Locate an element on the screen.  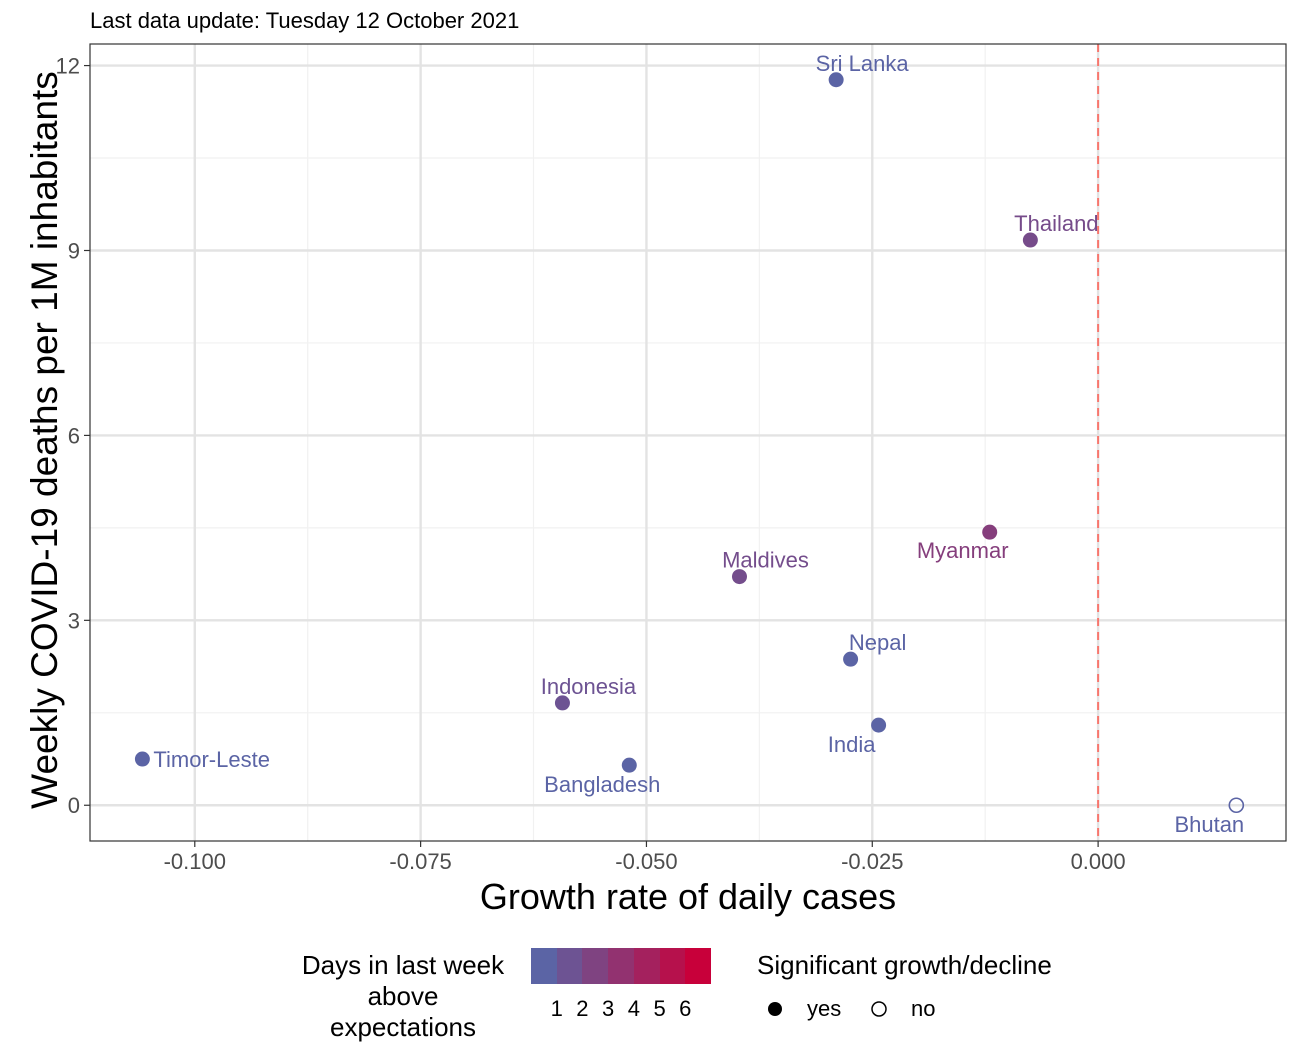
shape-legend-no-label: no is located at coordinates (923, 1008).